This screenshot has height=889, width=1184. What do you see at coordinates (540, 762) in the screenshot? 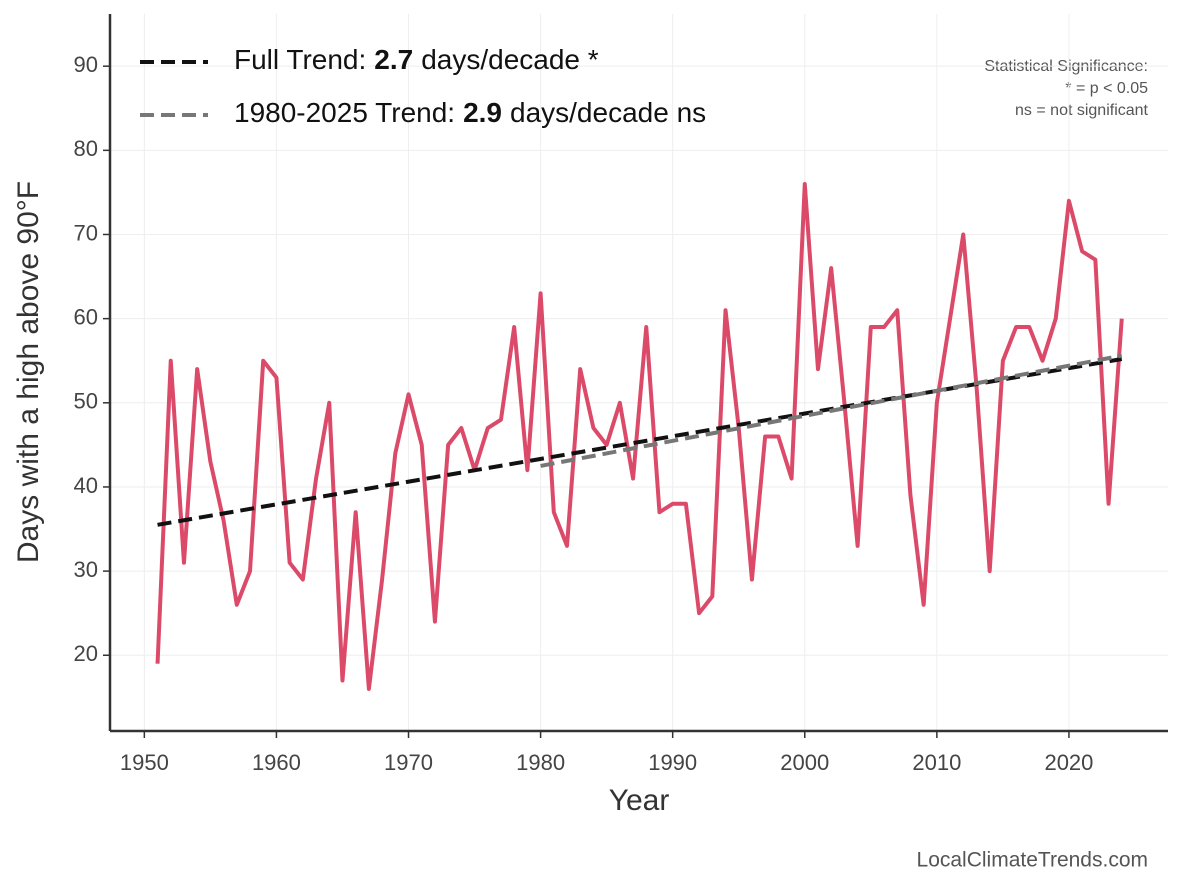
I see `x-tick-label: 1980` at bounding box center [540, 762].